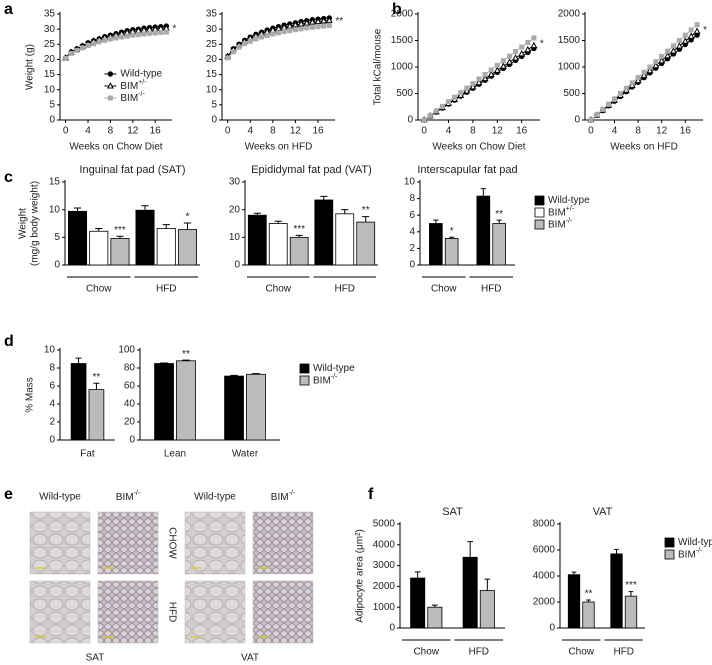 This screenshot has width=712, height=665. What do you see at coordinates (615, 131) in the screenshot?
I see `x-tick-label: 4` at bounding box center [615, 131].